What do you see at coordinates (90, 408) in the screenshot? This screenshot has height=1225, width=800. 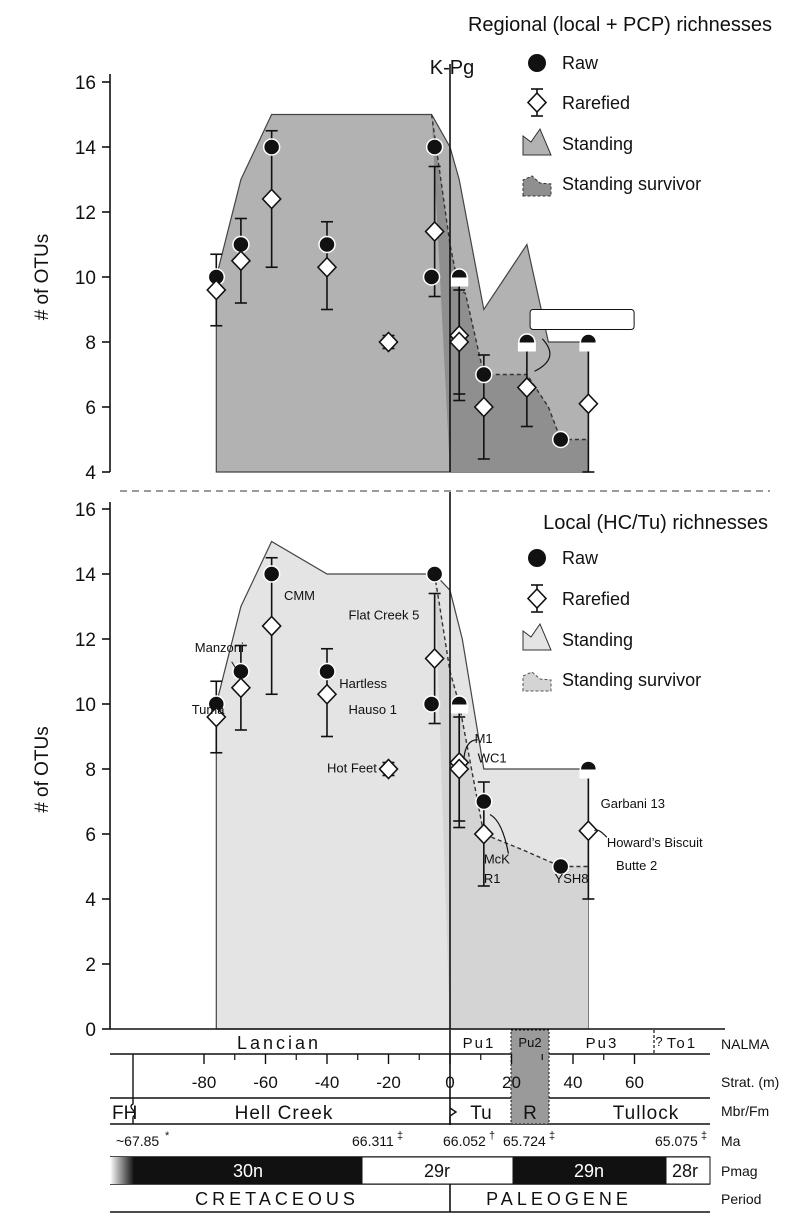 I see `y-tick-label: 6` at bounding box center [90, 408].